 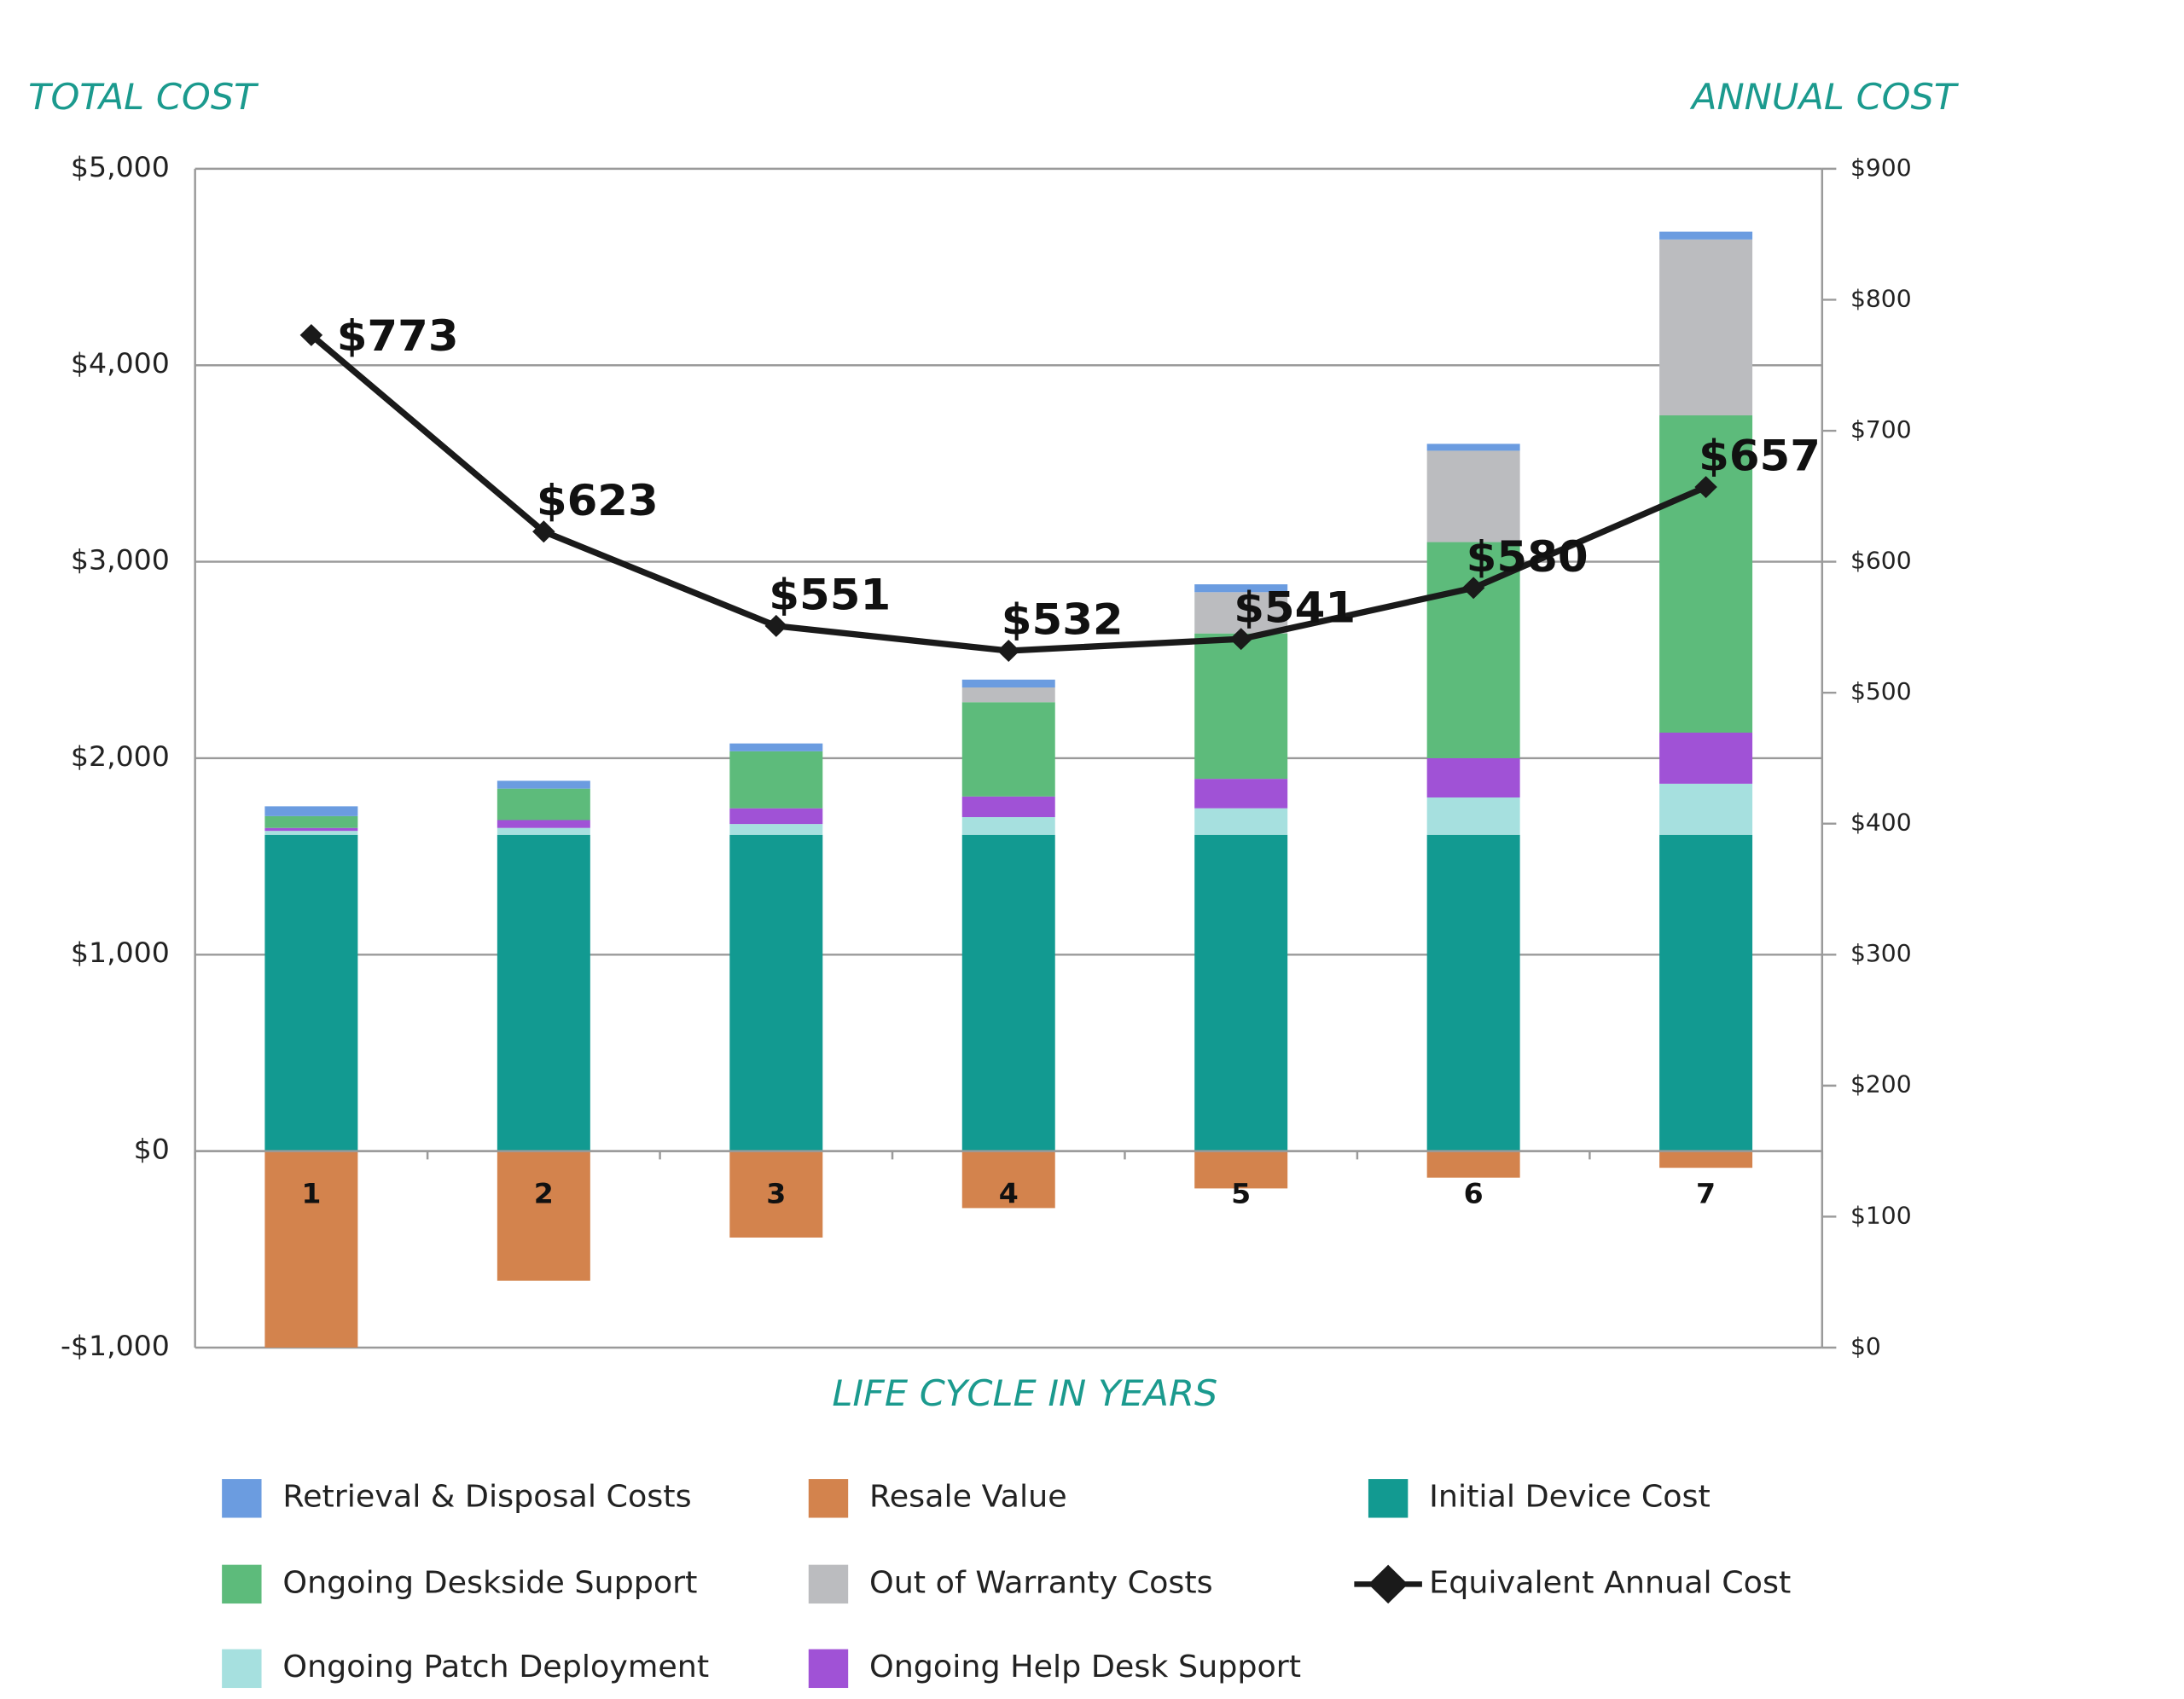 What do you see at coordinates (398, 335) in the screenshot?
I see `data-label: $773` at bounding box center [398, 335].